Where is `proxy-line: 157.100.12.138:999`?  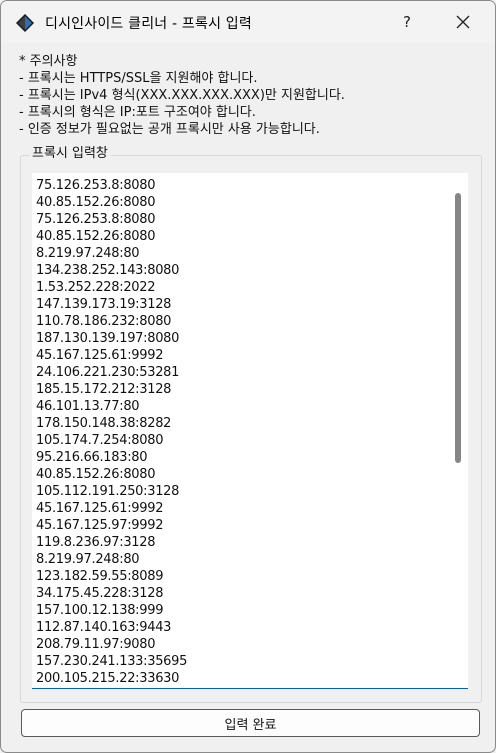
proxy-line: 157.100.12.138:999 is located at coordinates (100, 610).